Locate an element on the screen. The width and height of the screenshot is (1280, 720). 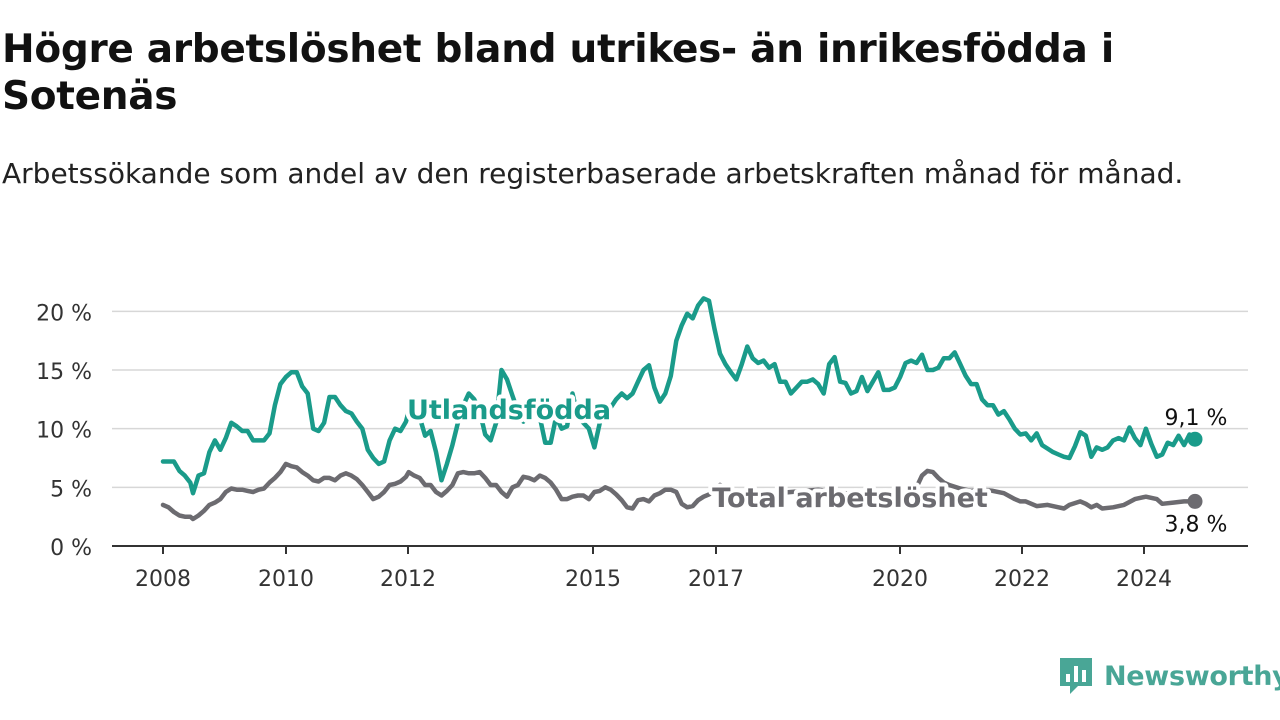
series-end-label: 9,1 % is located at coordinates (1196, 418).